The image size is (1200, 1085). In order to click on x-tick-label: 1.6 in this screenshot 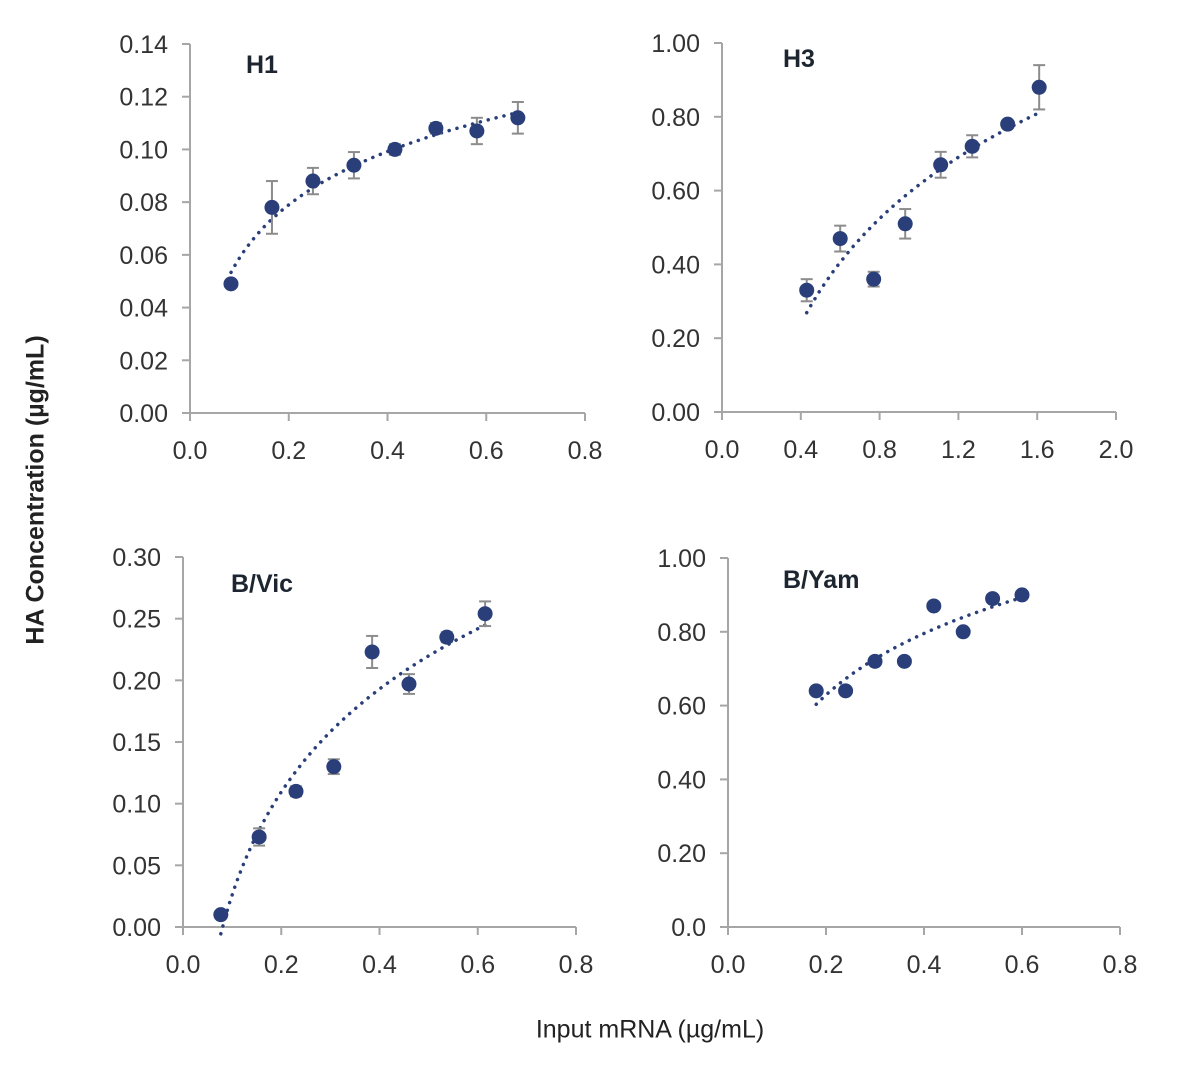, I will do `click(1037, 450)`.